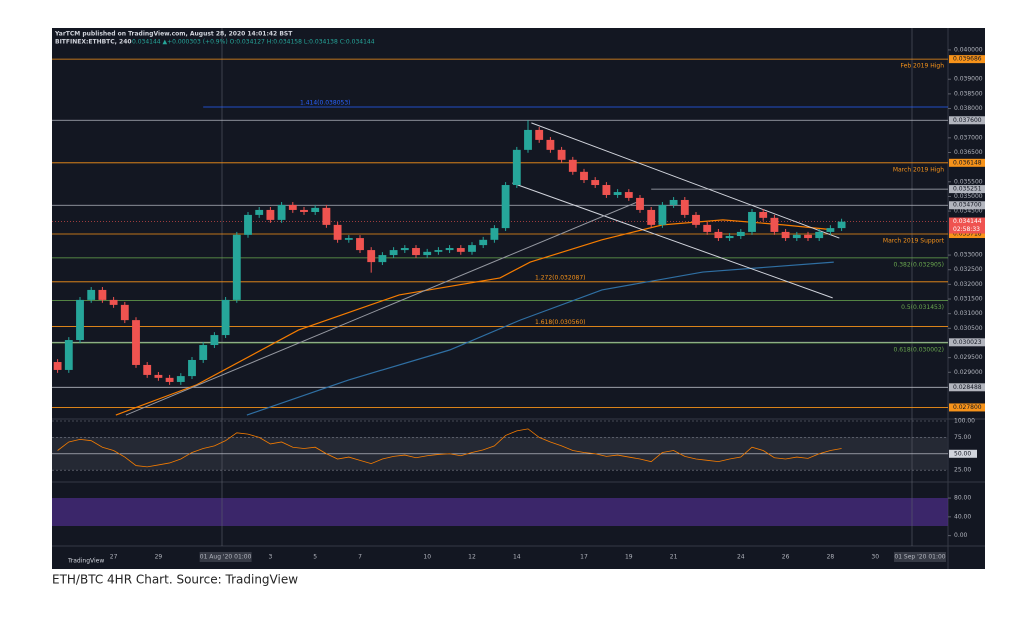 The height and width of the screenshot is (626, 1024). Describe the element at coordinates (968, 357) in the screenshot. I see `y-tick-label: 0.029500` at that location.